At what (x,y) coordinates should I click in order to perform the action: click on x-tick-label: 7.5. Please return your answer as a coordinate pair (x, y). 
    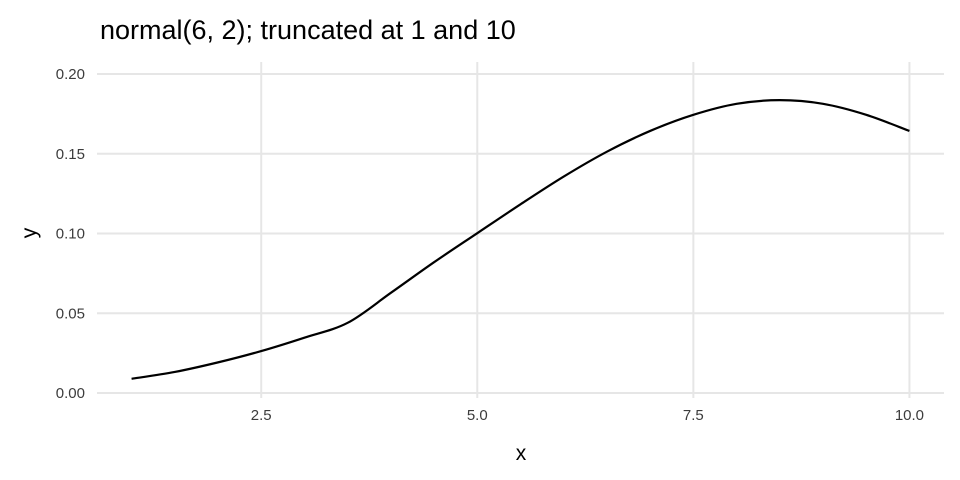
    Looking at the image, I should click on (693, 415).